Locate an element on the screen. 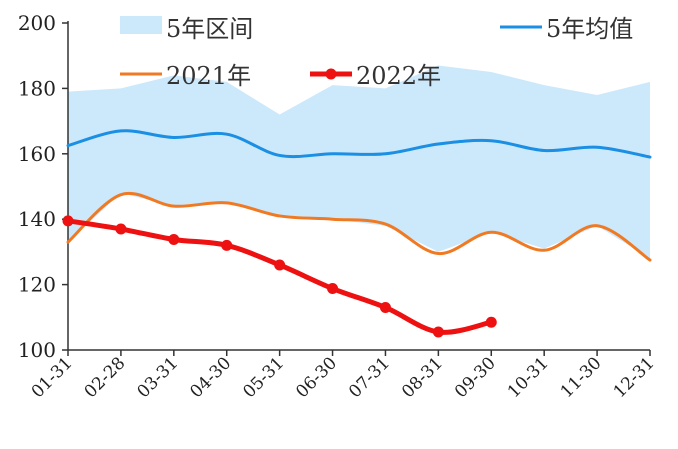 This screenshot has width=678, height=449. legend: 5年区间 5年均值 2021年 2022年 is located at coordinates (376, 52).